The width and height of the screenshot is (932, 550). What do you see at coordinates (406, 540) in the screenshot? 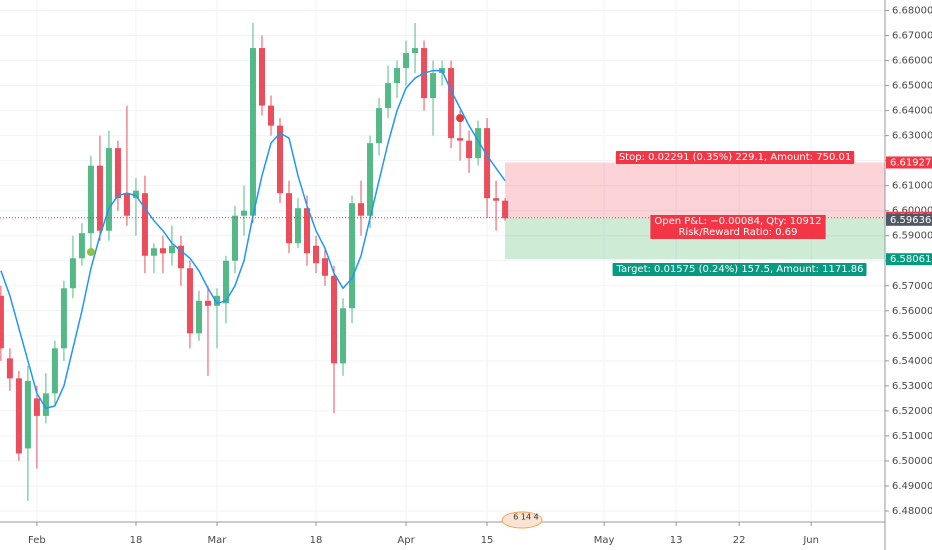
I see `x-tick-label: Apr` at bounding box center [406, 540].